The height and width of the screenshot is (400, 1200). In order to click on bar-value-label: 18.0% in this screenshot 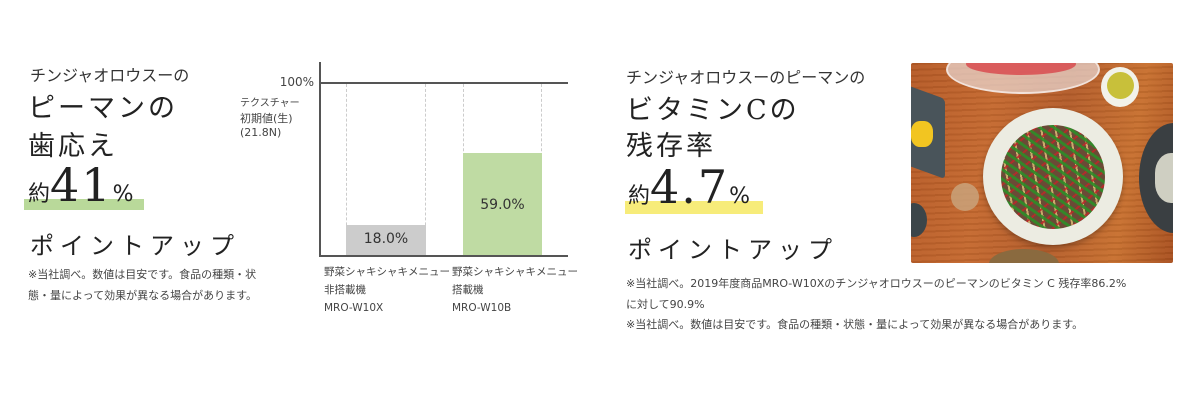, I will do `click(386, 239)`.